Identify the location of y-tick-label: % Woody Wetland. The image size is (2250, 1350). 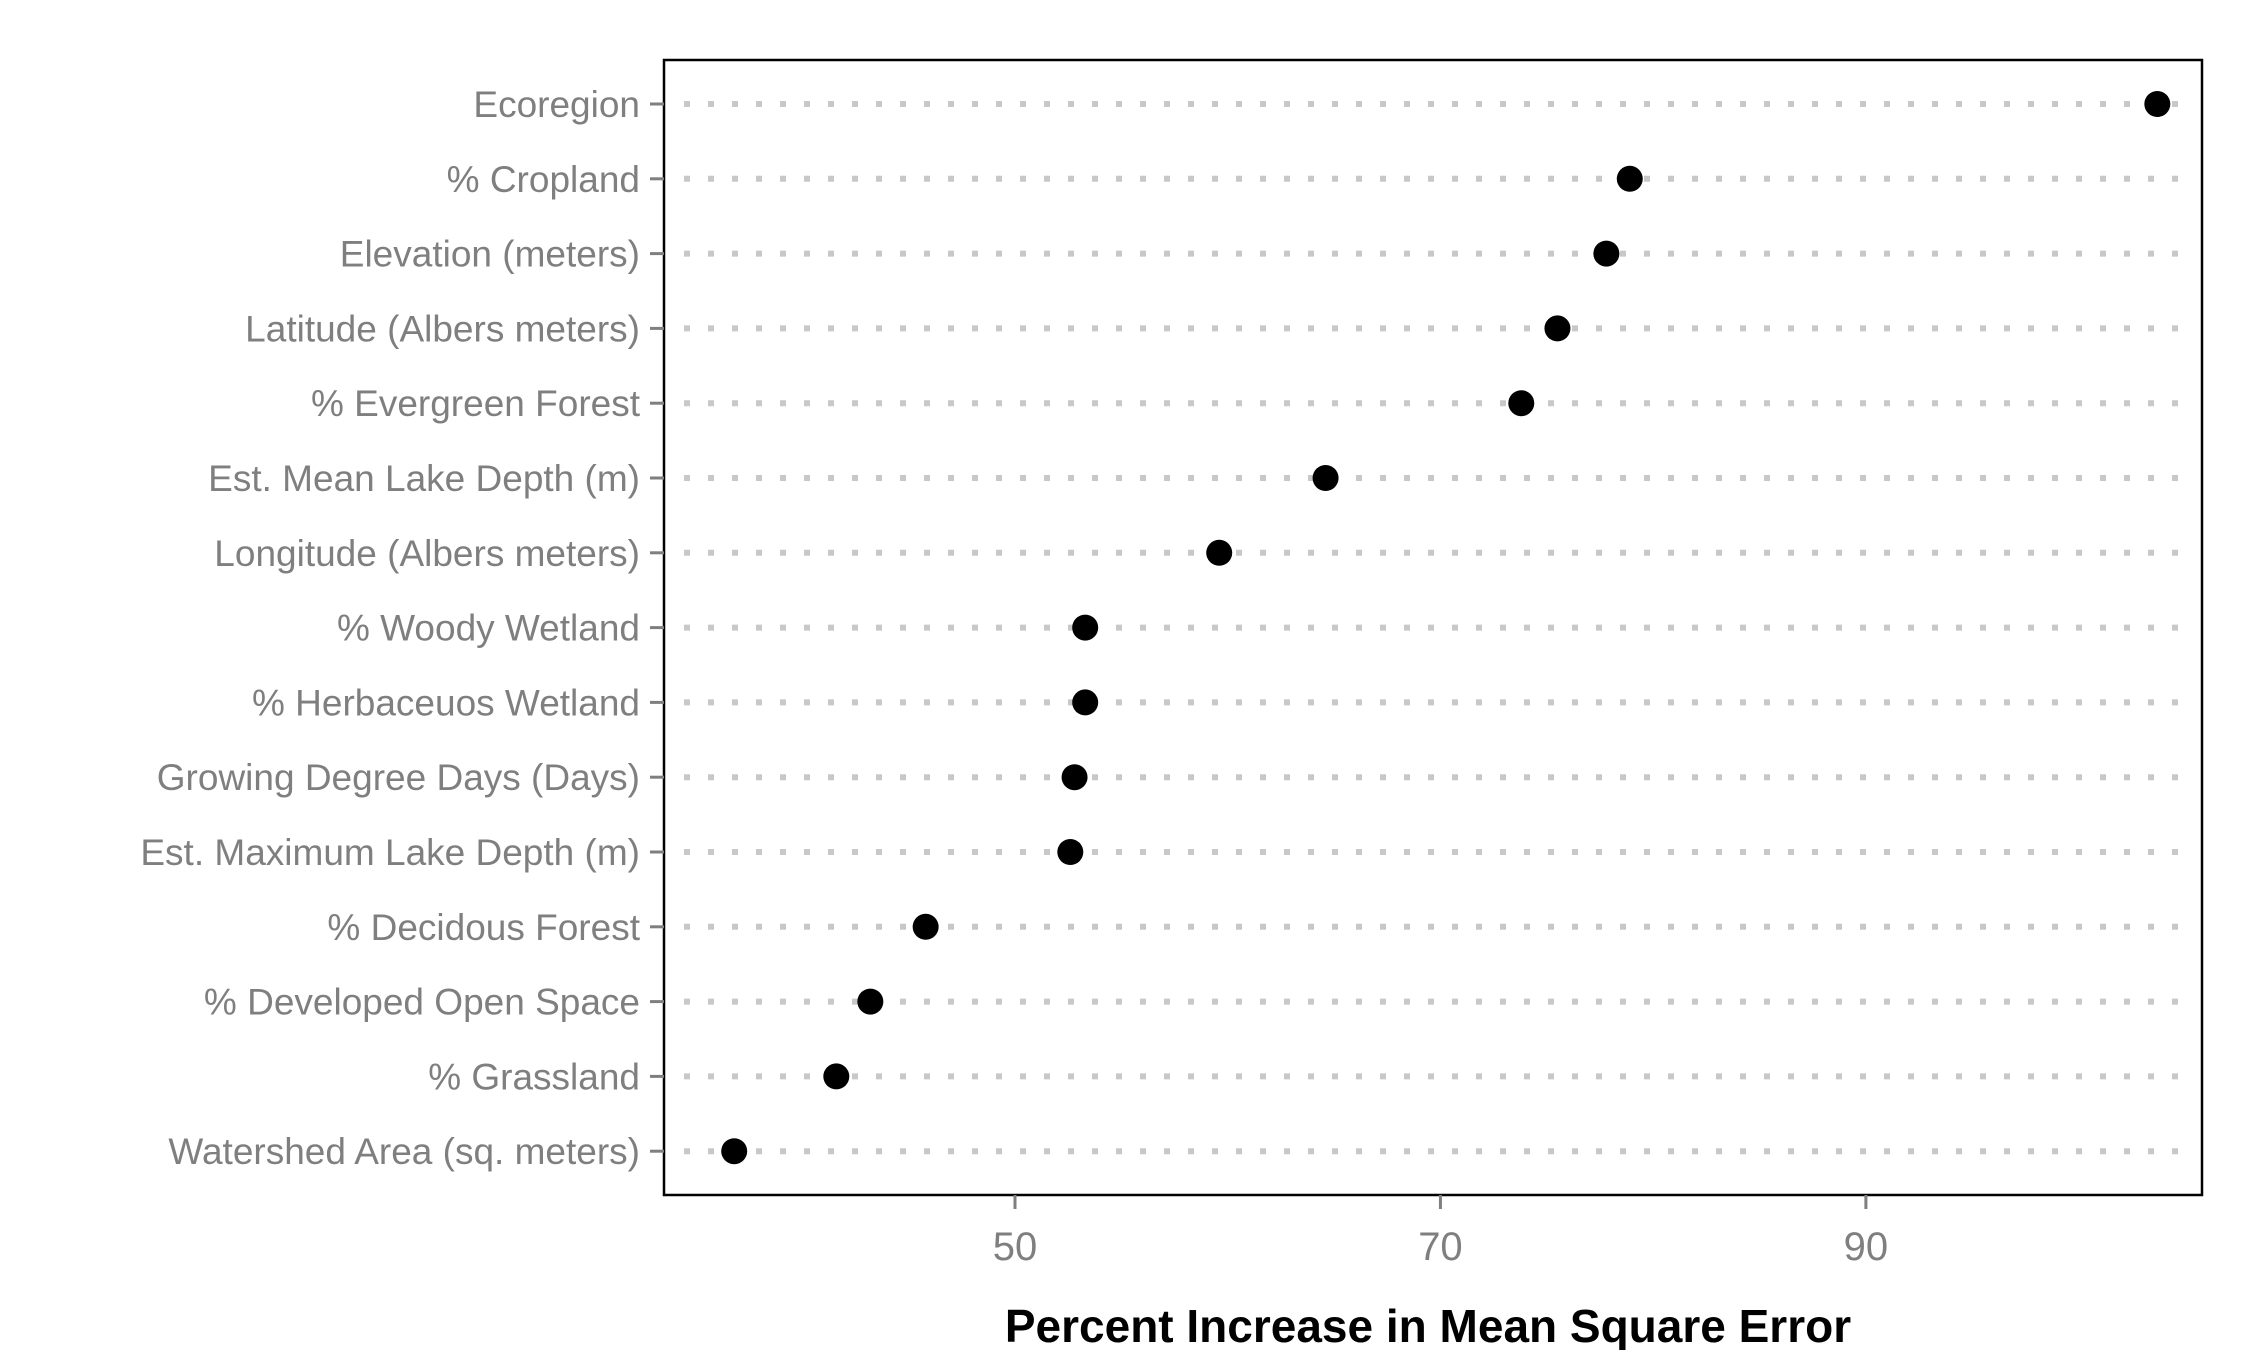
(488, 628).